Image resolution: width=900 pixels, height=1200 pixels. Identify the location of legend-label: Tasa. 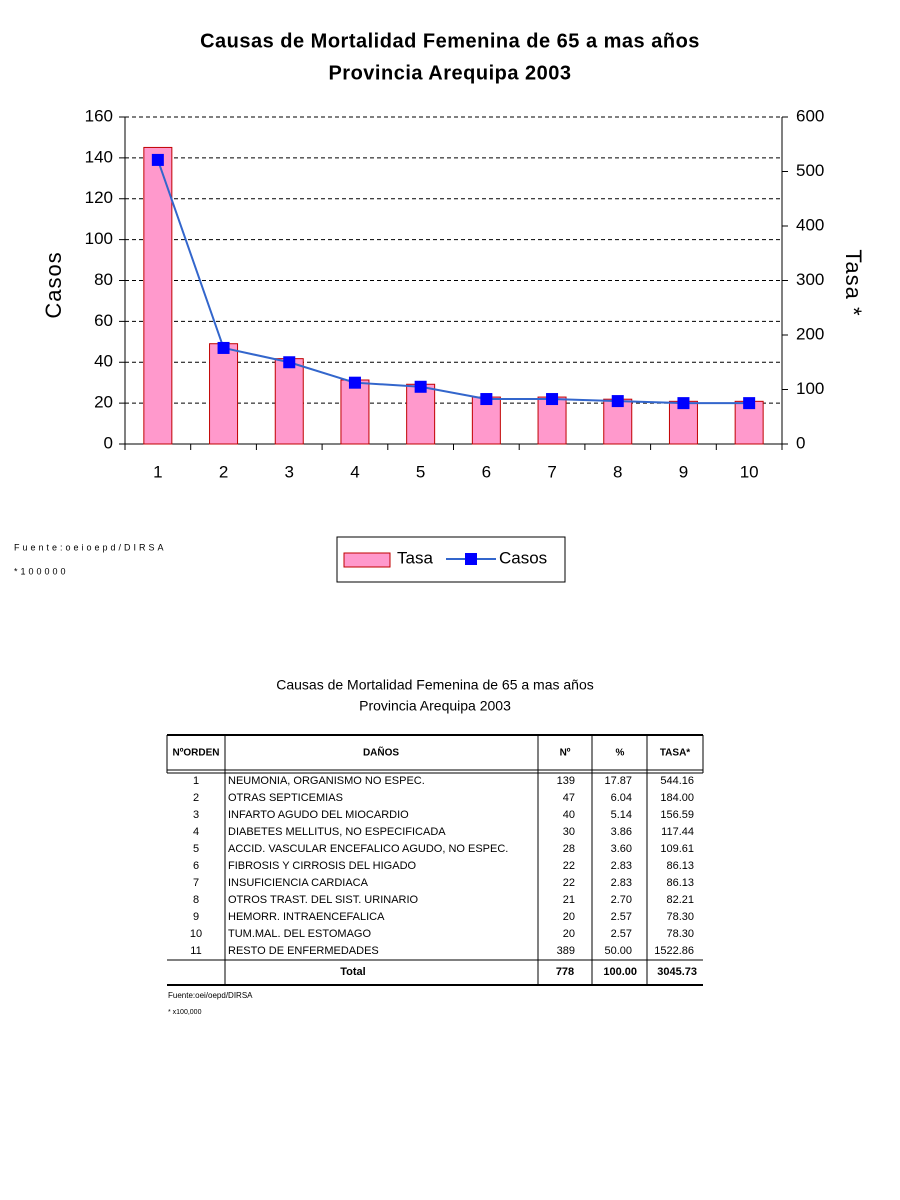
(415, 557).